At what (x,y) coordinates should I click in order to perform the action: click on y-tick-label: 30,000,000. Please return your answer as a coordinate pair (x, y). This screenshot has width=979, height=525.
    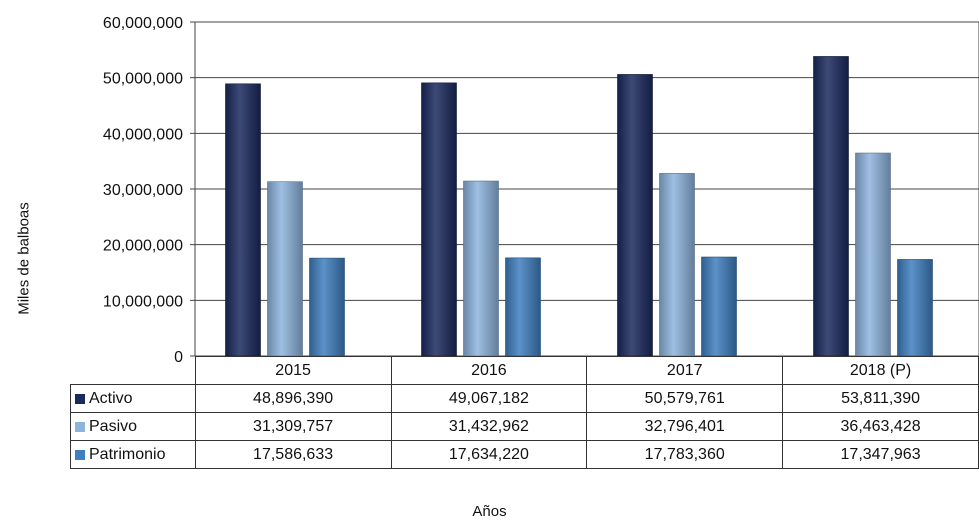
    Looking at the image, I should click on (143, 190).